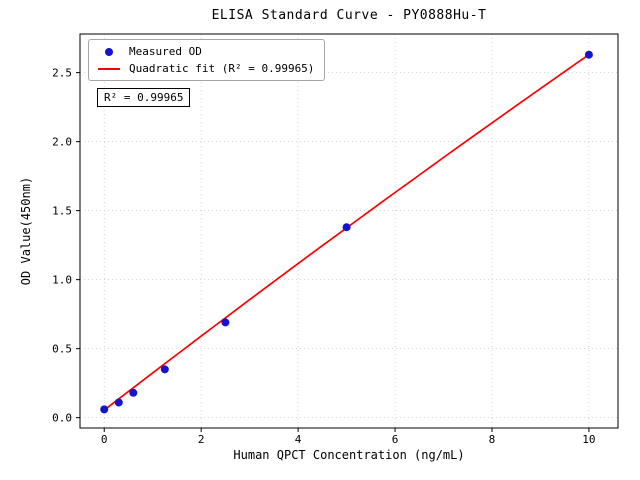  Describe the element at coordinates (207, 60) in the screenshot. I see `legend: Measured OD Quadratic fit (R² = 0.99965)` at that location.